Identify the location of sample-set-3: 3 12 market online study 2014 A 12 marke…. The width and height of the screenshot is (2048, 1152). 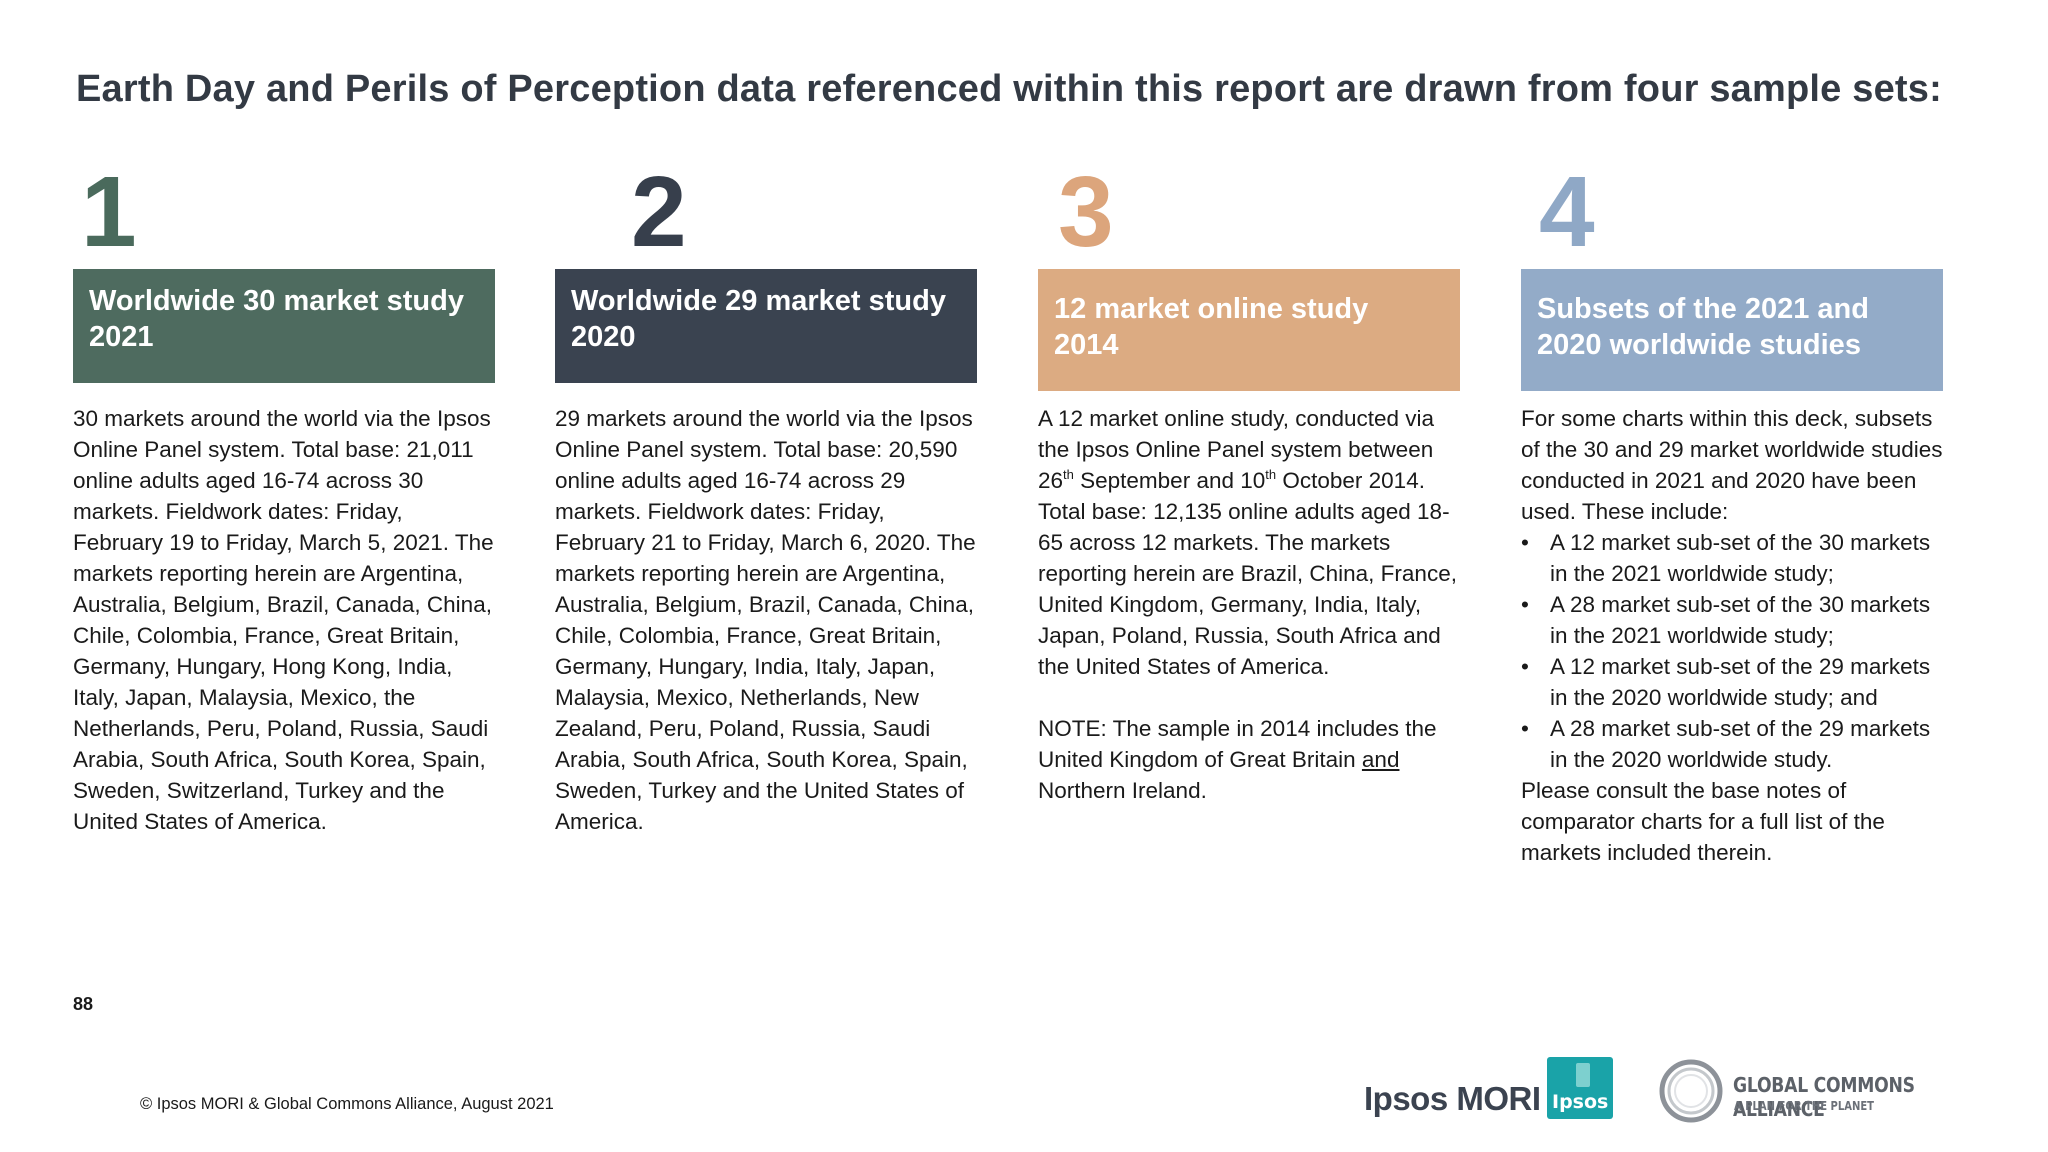
(1249, 482).